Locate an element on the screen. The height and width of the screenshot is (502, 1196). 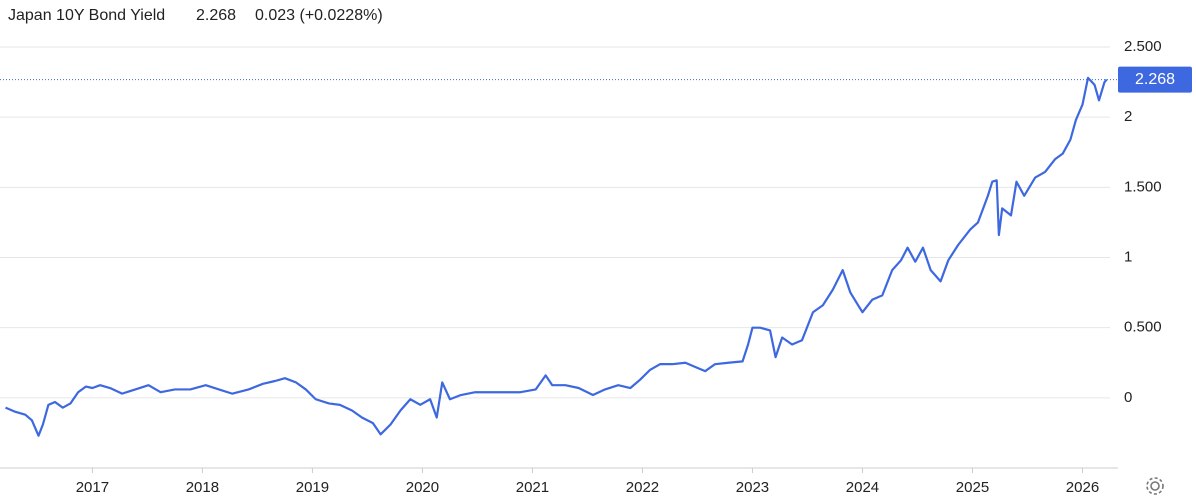
y-tick-label: 1.500 is located at coordinates (1143, 186).